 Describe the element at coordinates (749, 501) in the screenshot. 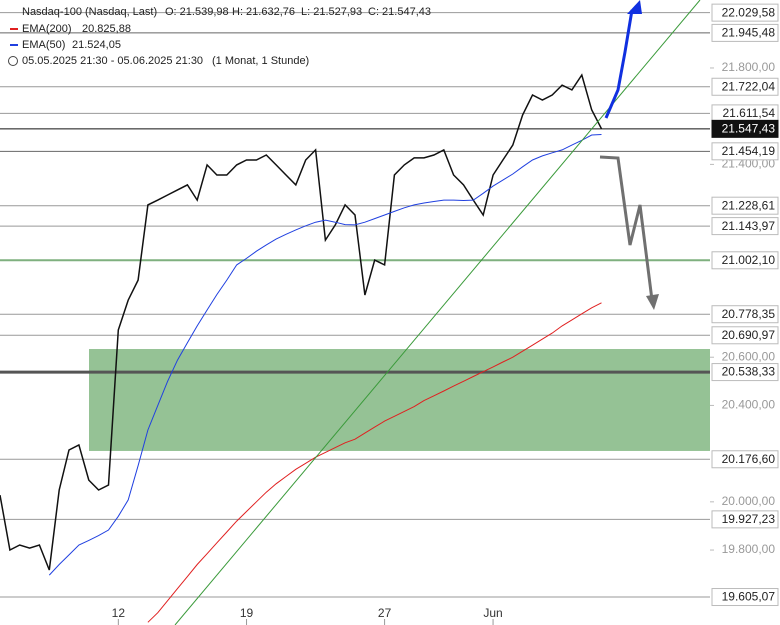

I see `y-tick-label: 20.000,00` at that location.